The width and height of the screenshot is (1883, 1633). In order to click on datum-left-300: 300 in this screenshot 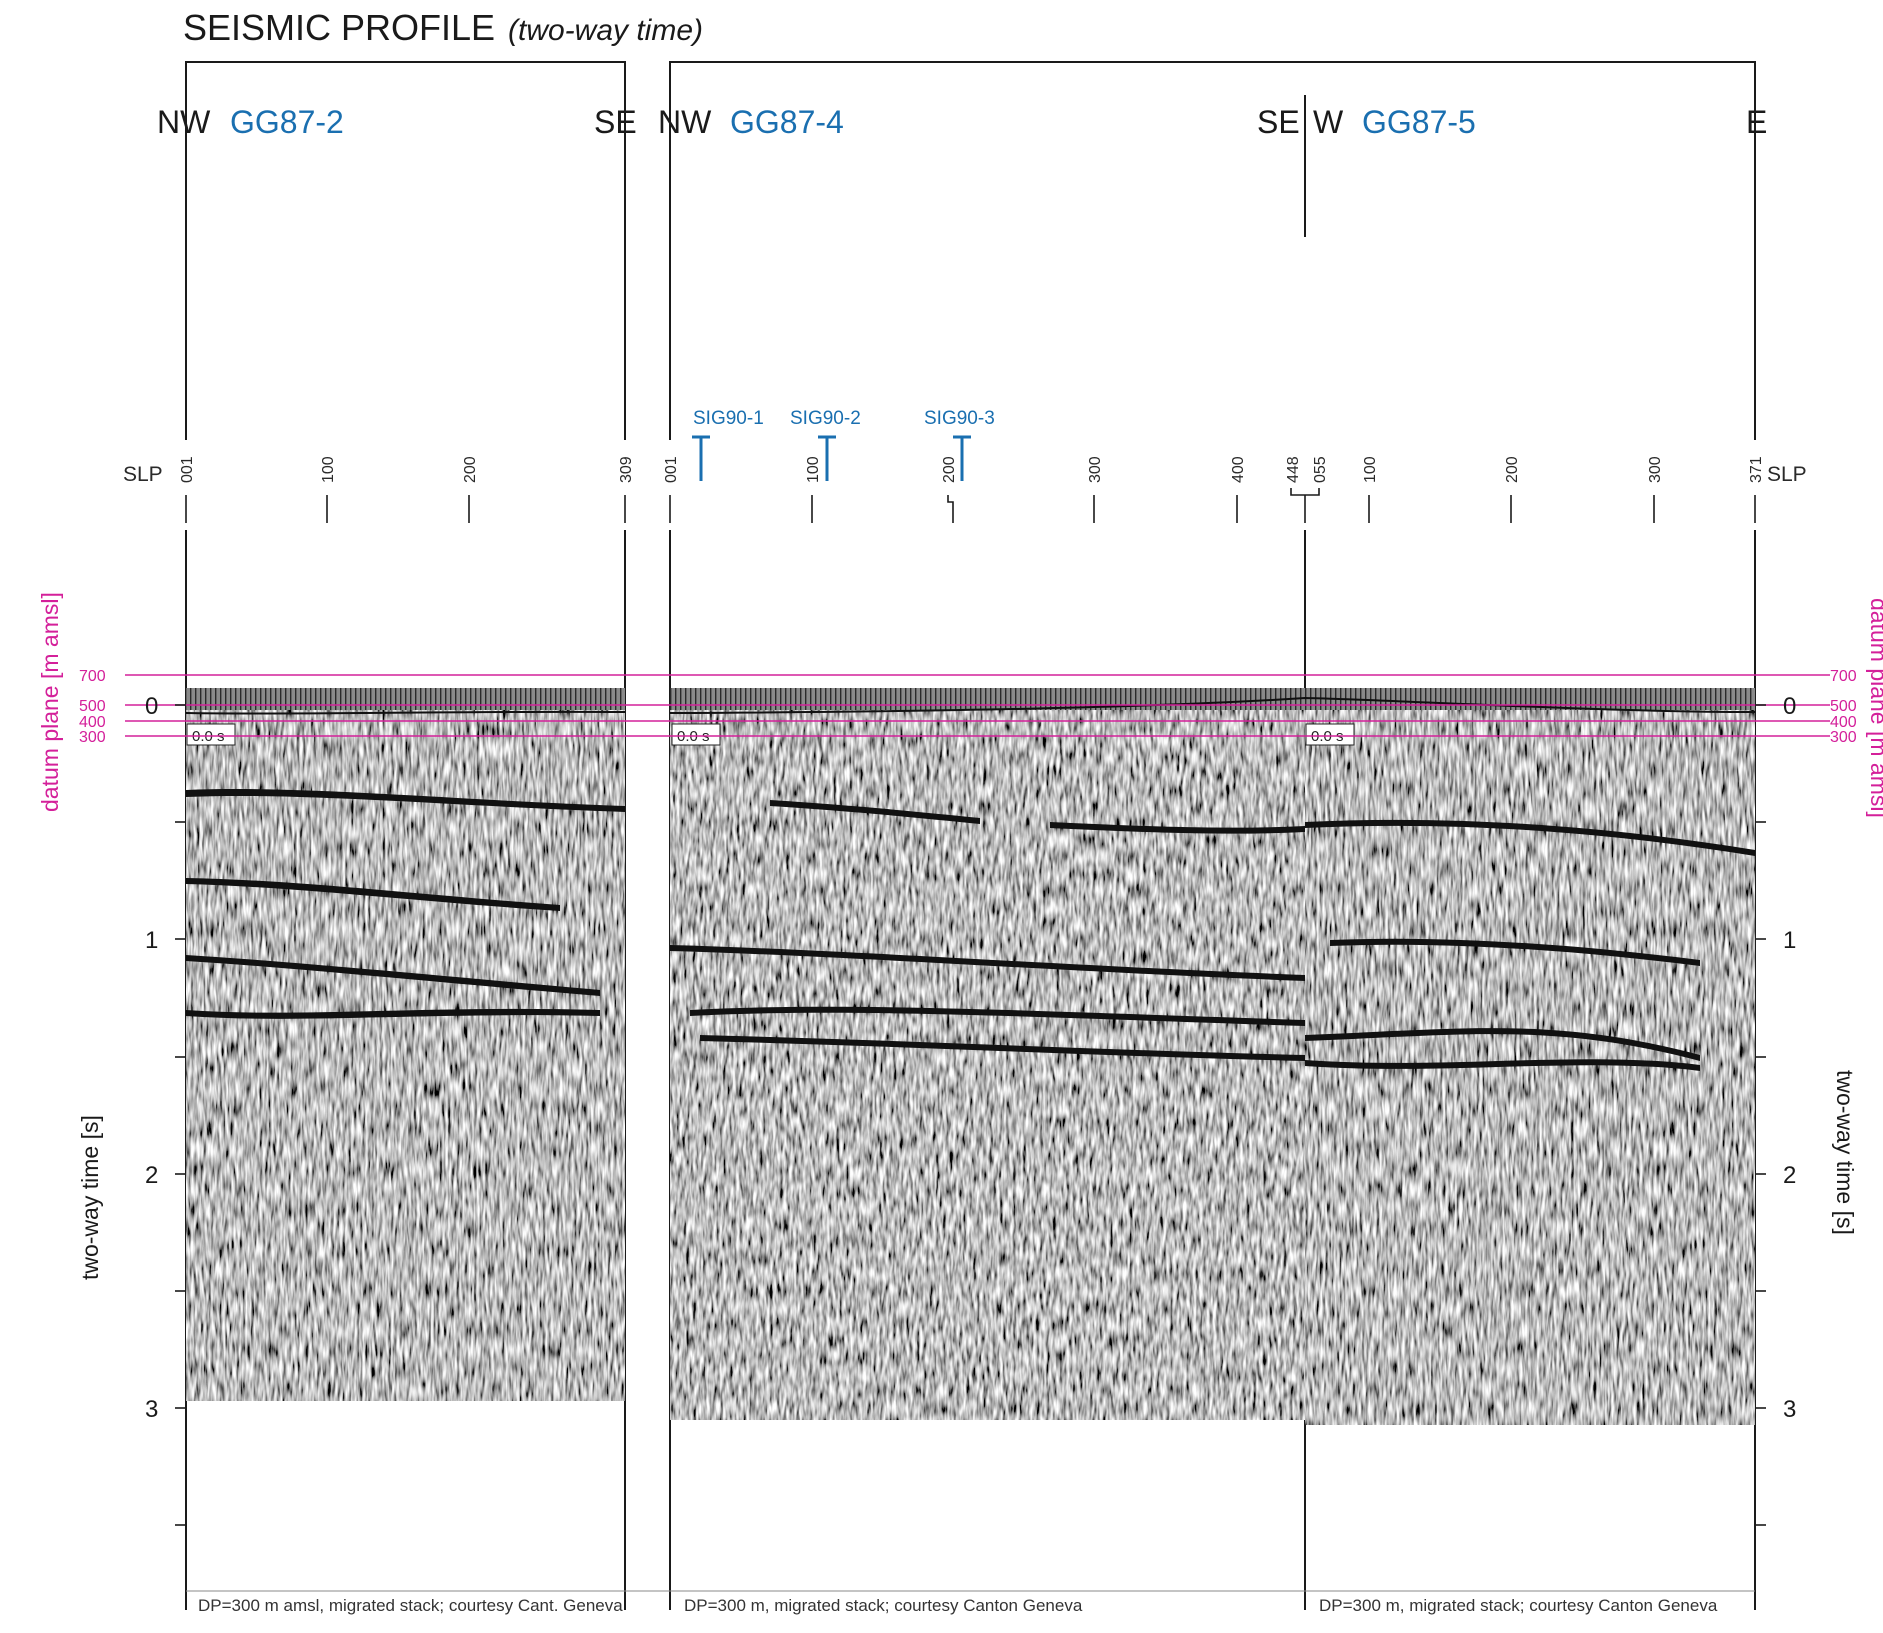, I will do `click(92, 737)`.